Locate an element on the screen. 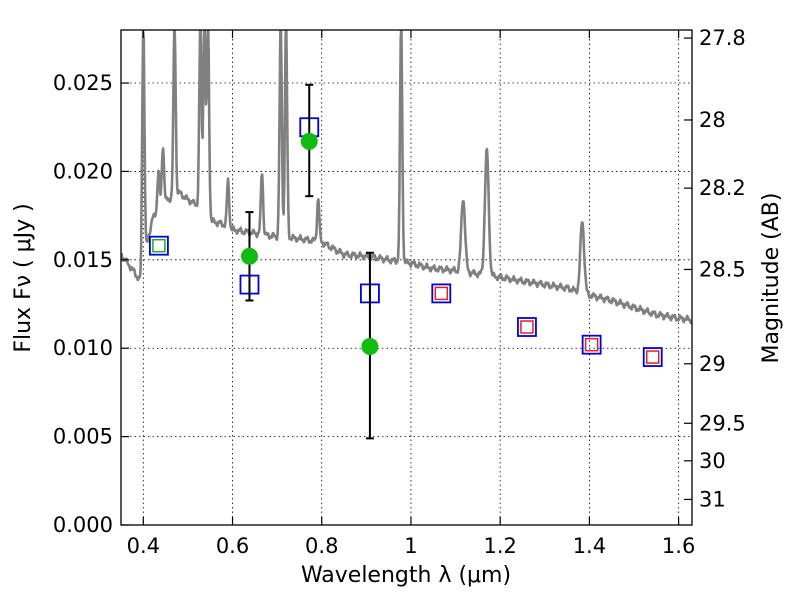 The width and height of the screenshot is (800, 600). right-tick-label: 28 is located at coordinates (712, 120).